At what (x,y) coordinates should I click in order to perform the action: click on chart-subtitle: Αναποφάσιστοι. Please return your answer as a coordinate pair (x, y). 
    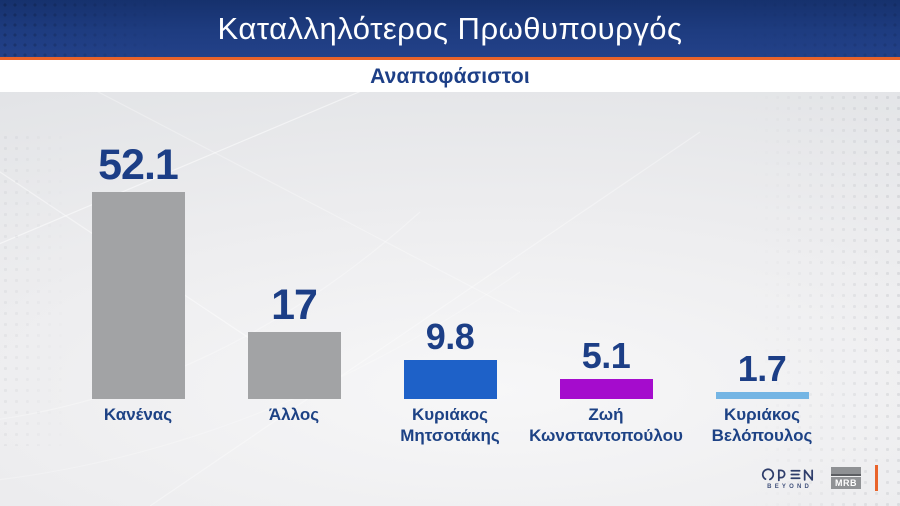
    Looking at the image, I should click on (450, 76).